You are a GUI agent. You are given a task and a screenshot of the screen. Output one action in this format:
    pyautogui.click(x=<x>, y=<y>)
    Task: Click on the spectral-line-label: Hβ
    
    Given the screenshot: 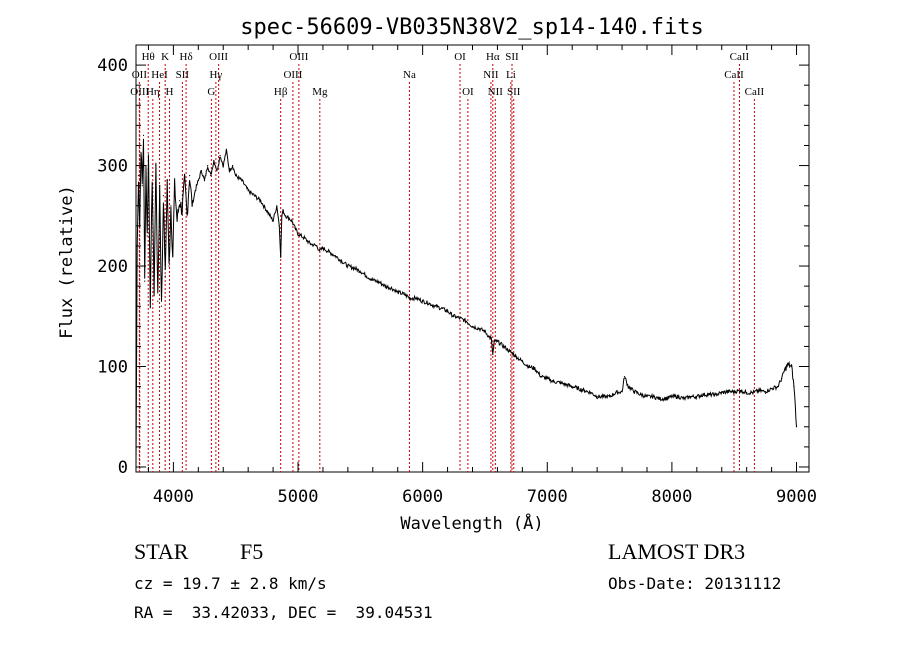 What is the action you would take?
    pyautogui.click(x=281, y=92)
    